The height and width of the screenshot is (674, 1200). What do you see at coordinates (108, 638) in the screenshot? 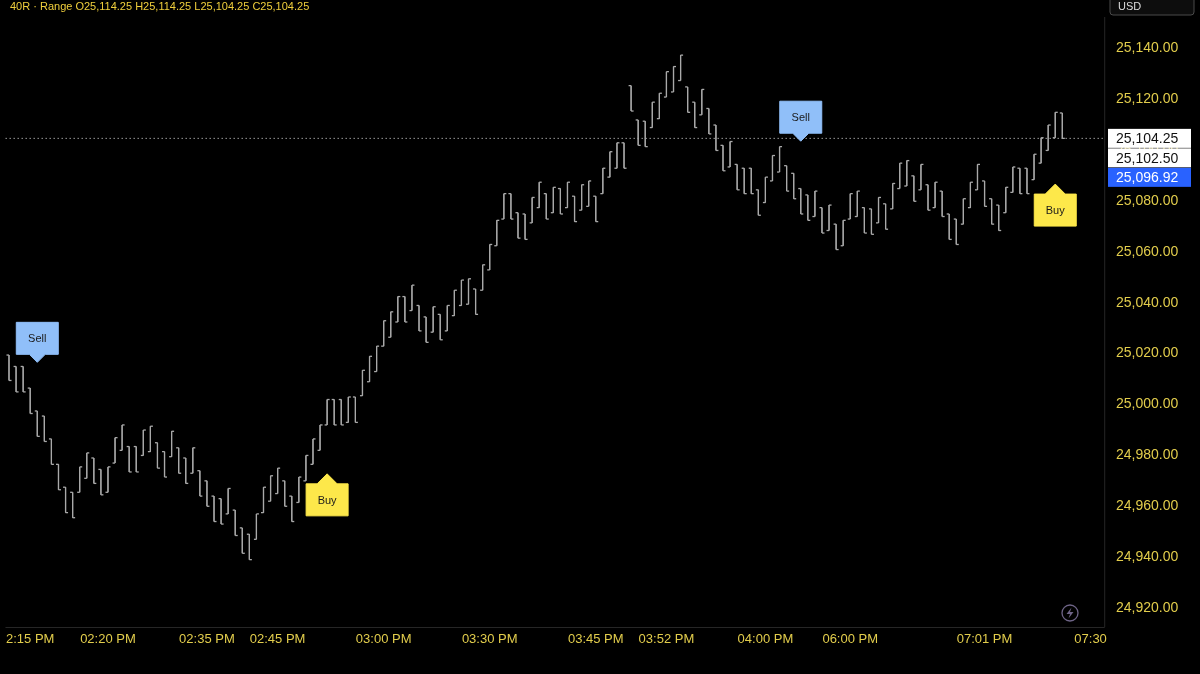
I see `x-tick-label: 02:20 PM` at bounding box center [108, 638].